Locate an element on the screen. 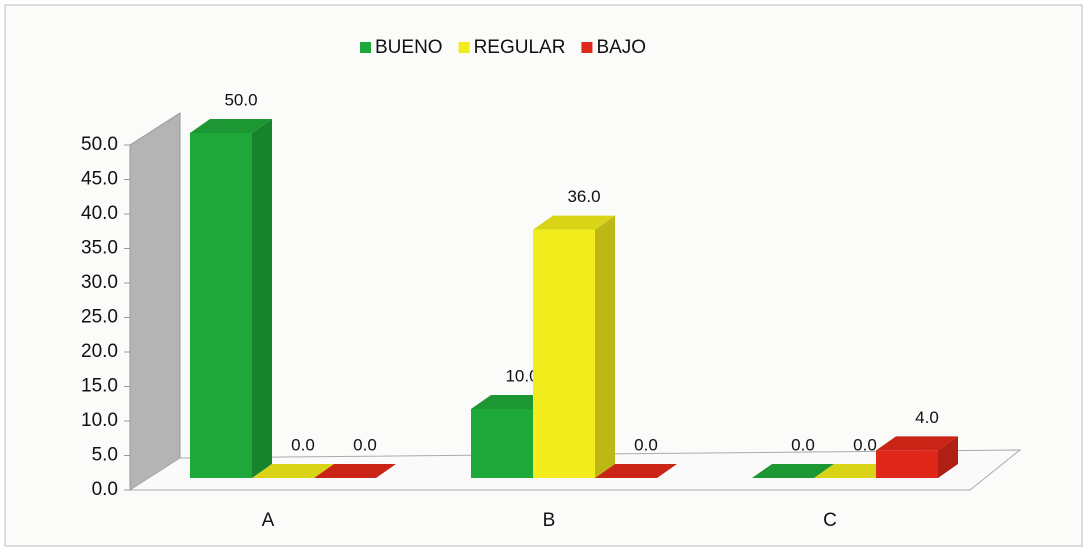 The height and width of the screenshot is (551, 1087). x-tick-label: C is located at coordinates (830, 520).